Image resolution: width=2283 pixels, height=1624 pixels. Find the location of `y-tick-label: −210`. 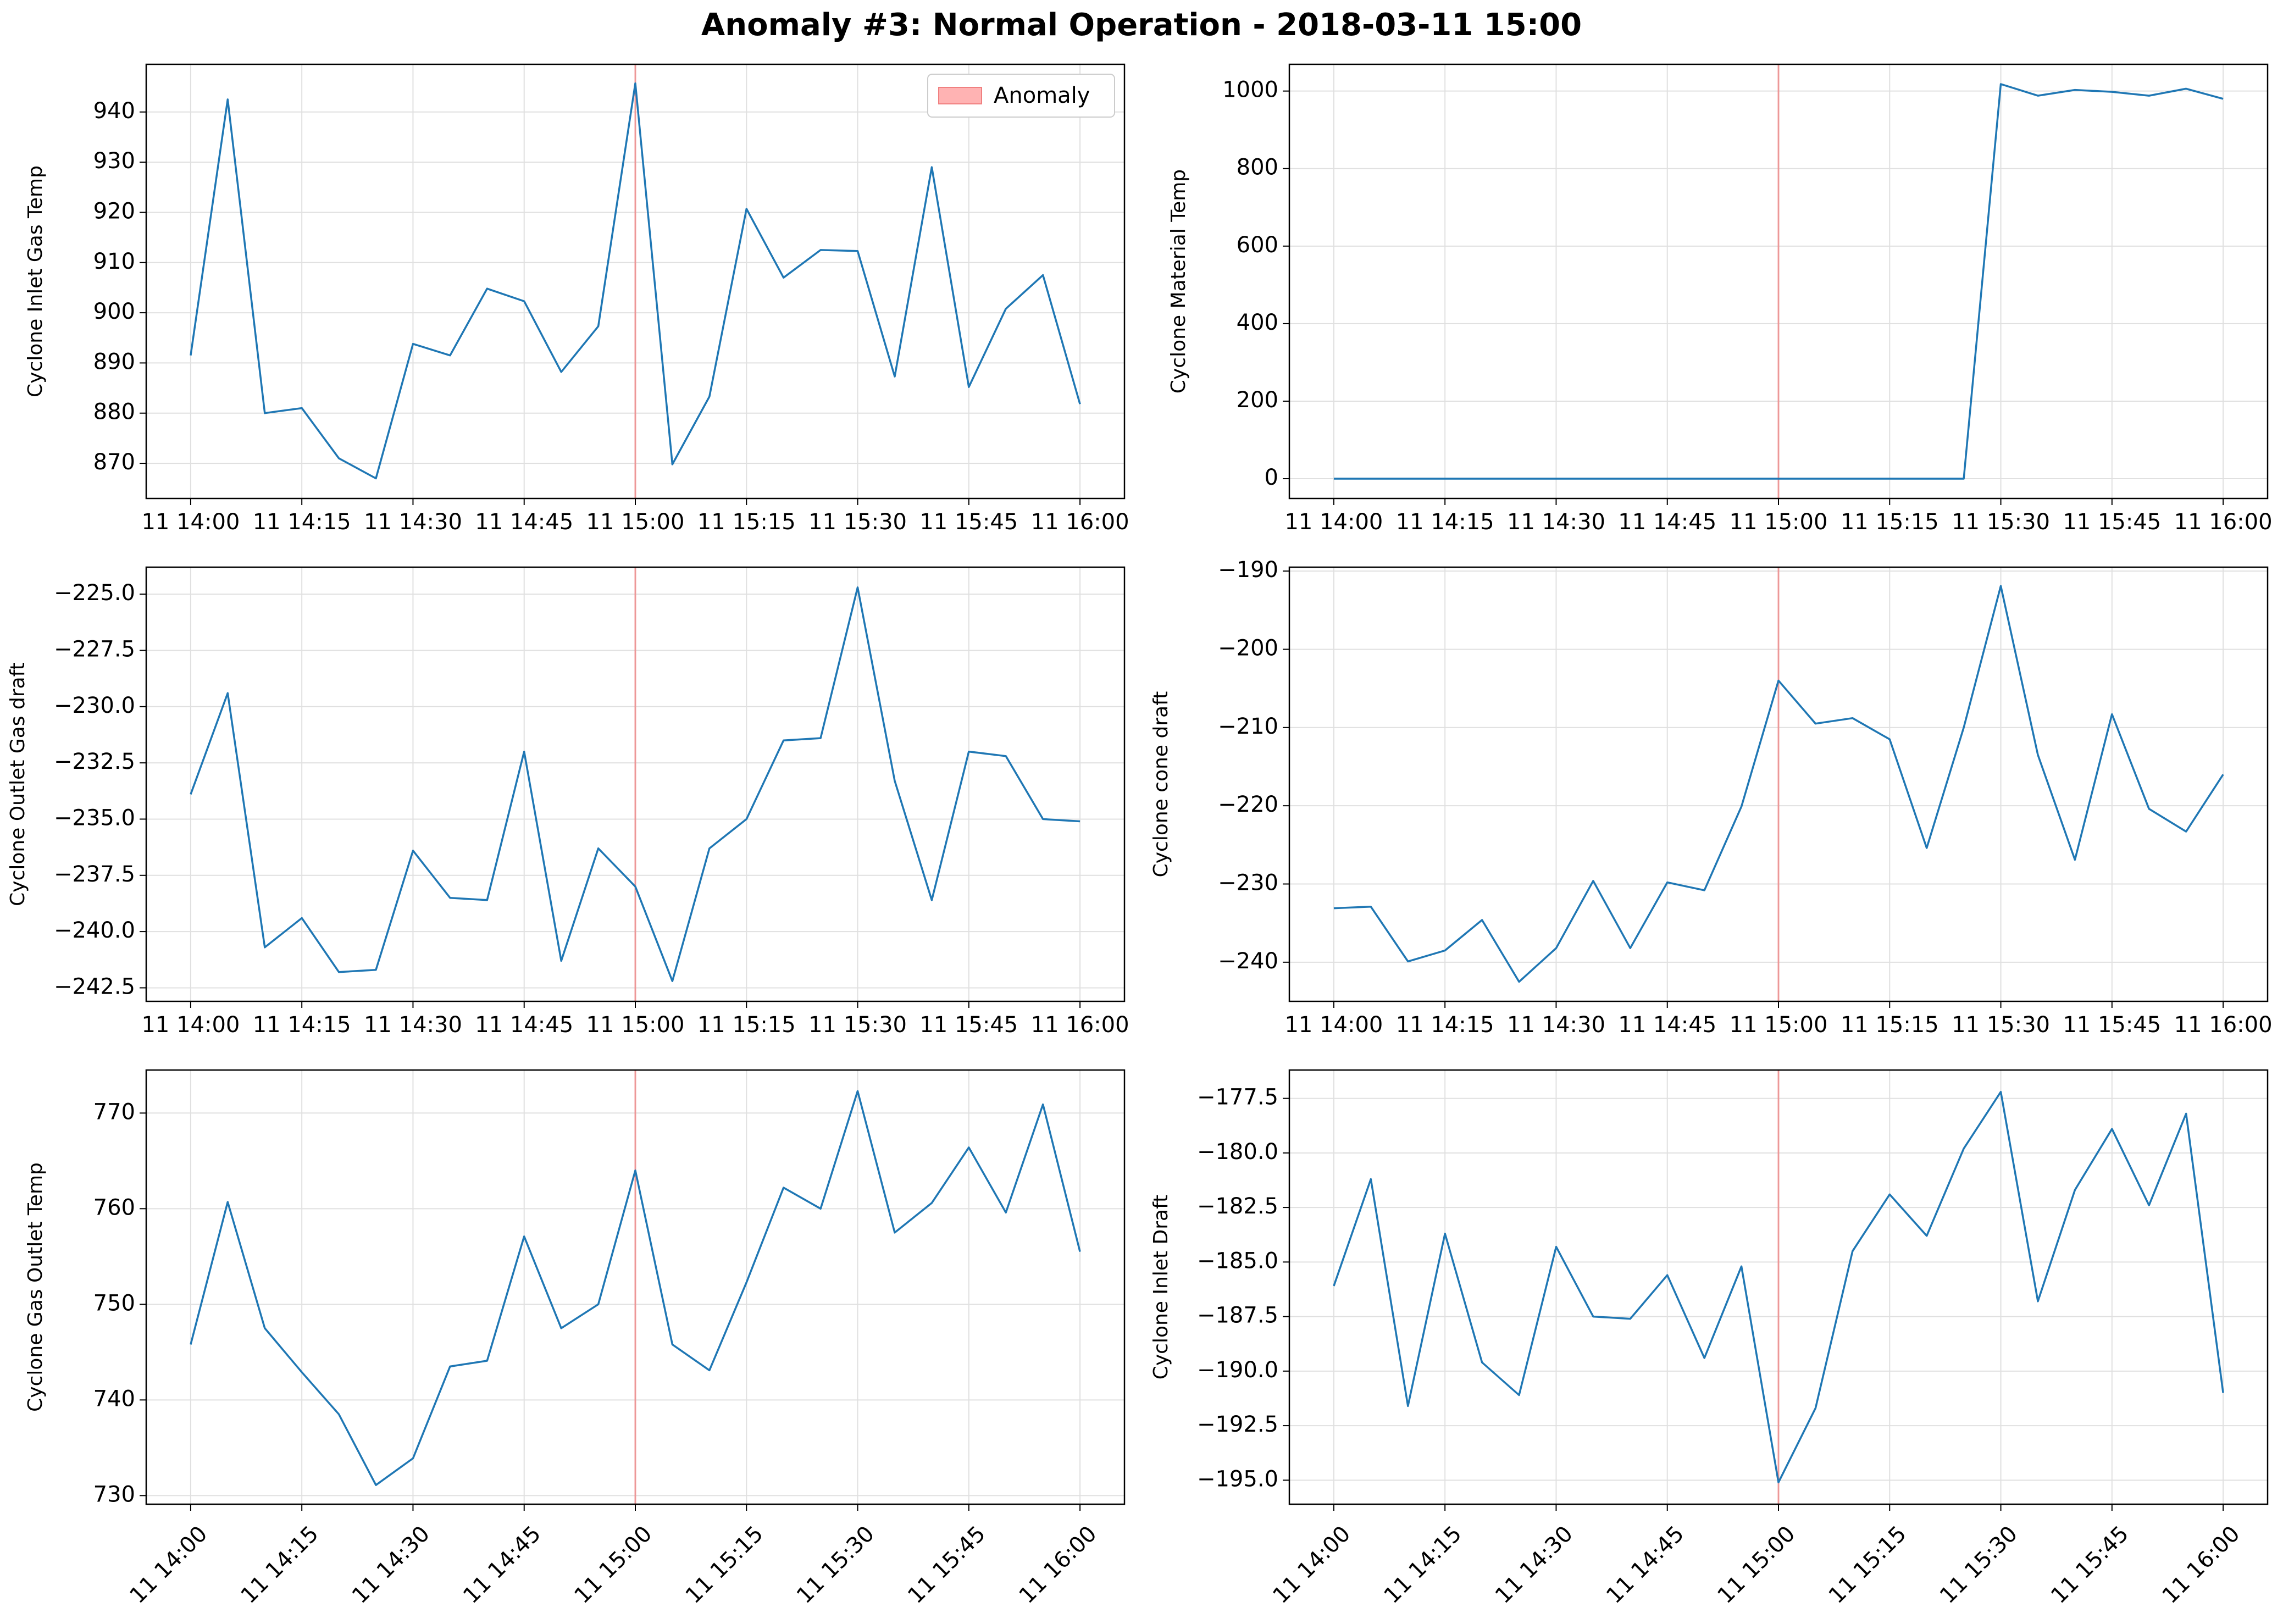

y-tick-label: −210 is located at coordinates (1248, 726).